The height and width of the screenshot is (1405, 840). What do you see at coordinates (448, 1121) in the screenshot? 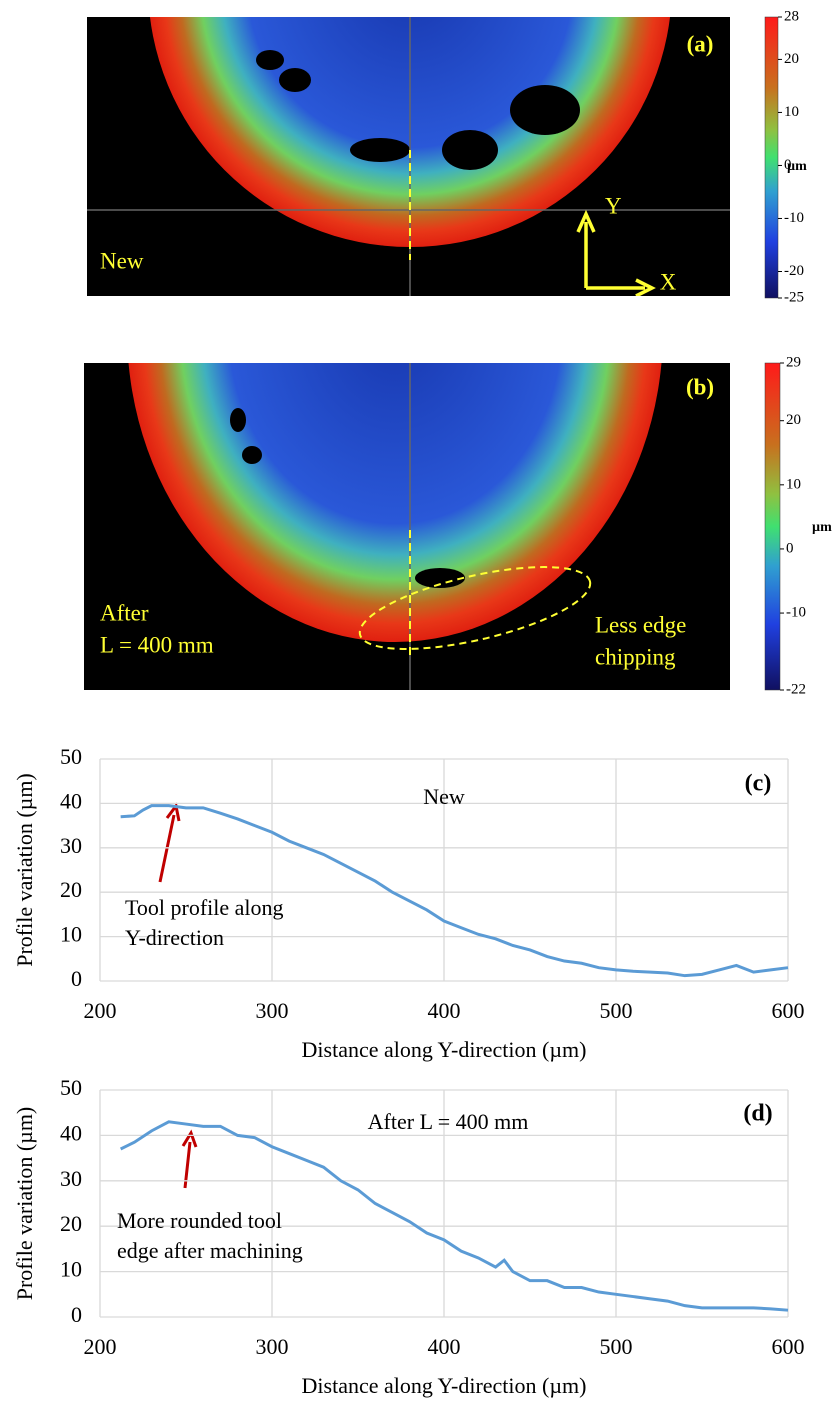
I see `chart-title: After L = 400 mm` at bounding box center [448, 1121].